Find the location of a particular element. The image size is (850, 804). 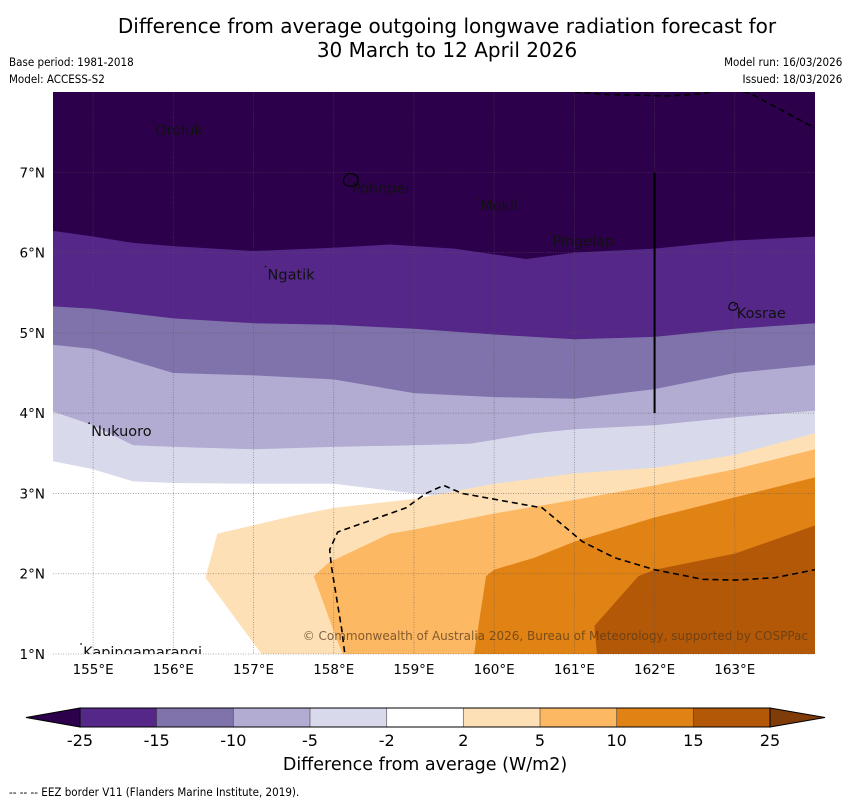

lat-tick-label: 3°N is located at coordinates (32, 494).